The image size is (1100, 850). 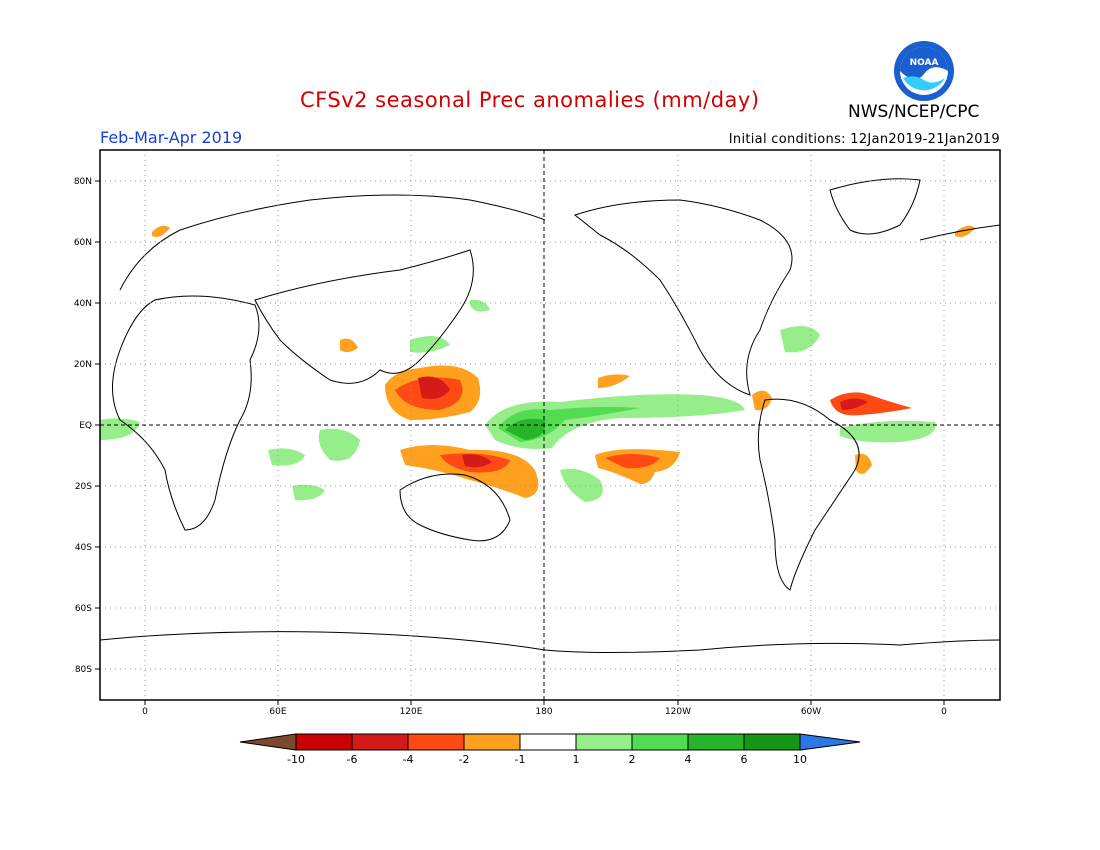 I want to click on lon-label-120w: 120W, so click(x=678, y=712).